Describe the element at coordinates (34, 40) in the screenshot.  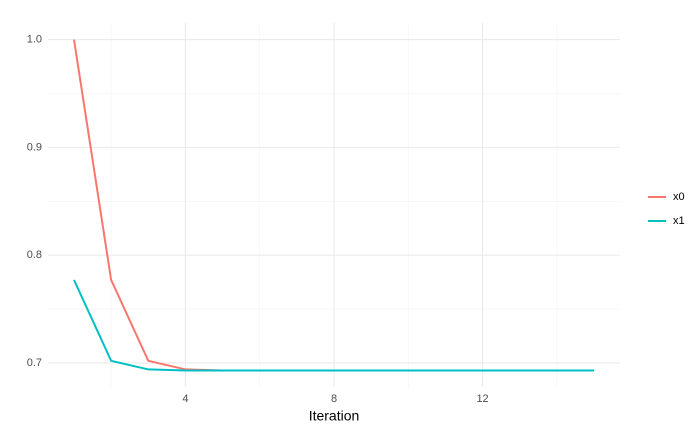
I see `y-tick-label: 1.0` at that location.